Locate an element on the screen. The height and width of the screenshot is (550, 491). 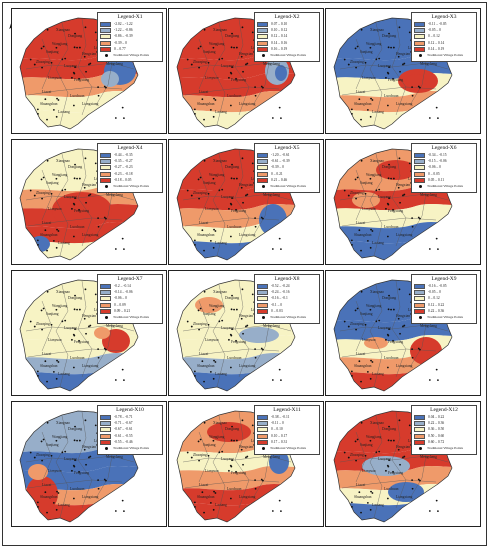
legend-class-label: -1.20 – -0.61 is located at coordinates (280, 154).